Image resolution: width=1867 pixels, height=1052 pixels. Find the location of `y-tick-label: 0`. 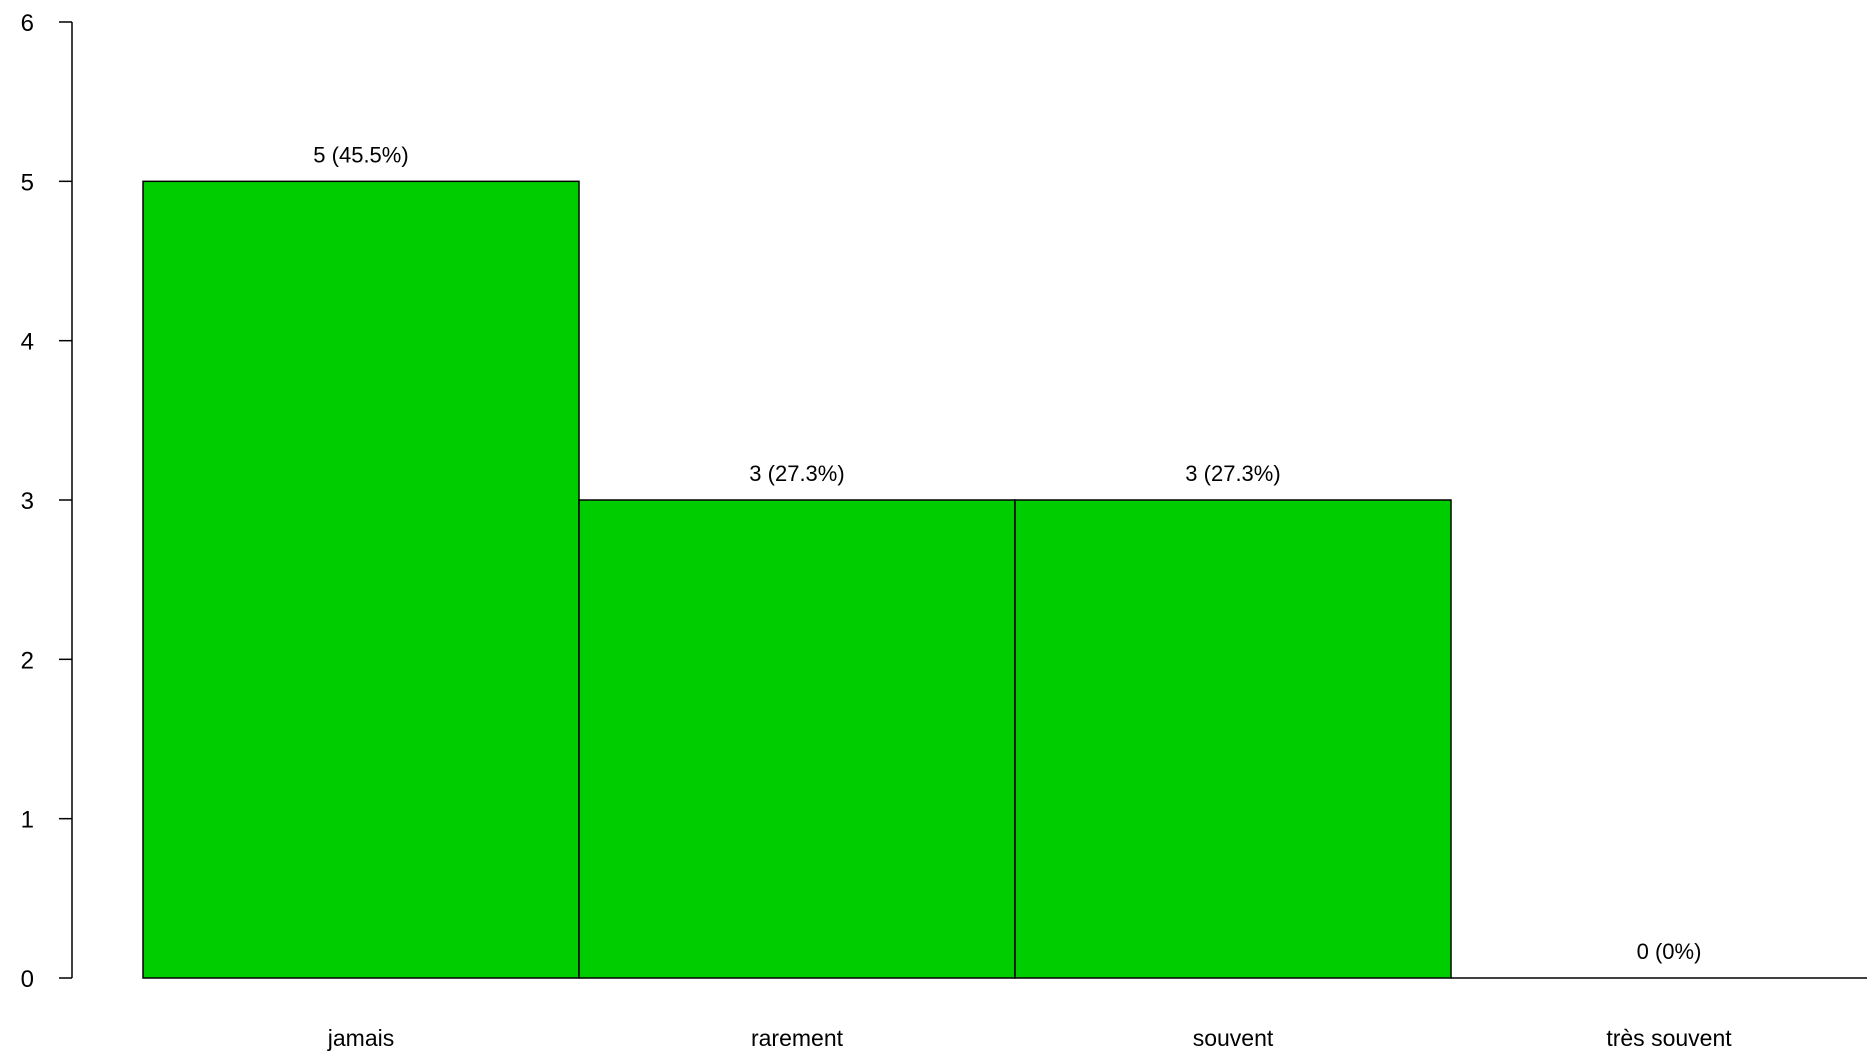

y-tick-label: 0 is located at coordinates (27, 979).